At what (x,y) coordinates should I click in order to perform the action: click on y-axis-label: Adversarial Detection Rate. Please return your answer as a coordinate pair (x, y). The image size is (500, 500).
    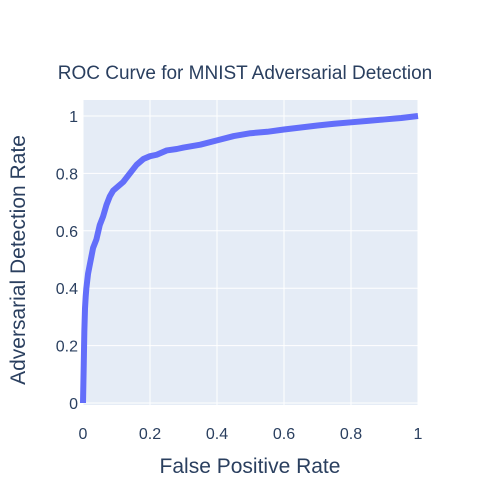
    Looking at the image, I should click on (18, 260).